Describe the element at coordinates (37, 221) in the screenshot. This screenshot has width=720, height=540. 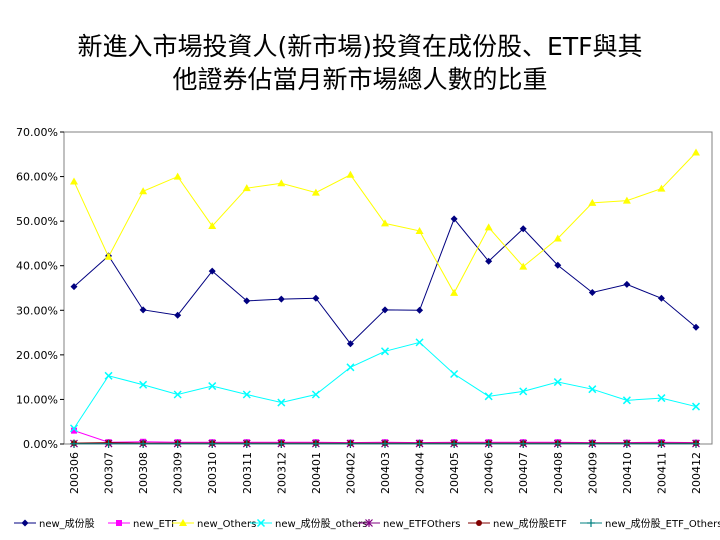
I see `y-tick-label: 50.00%` at that location.